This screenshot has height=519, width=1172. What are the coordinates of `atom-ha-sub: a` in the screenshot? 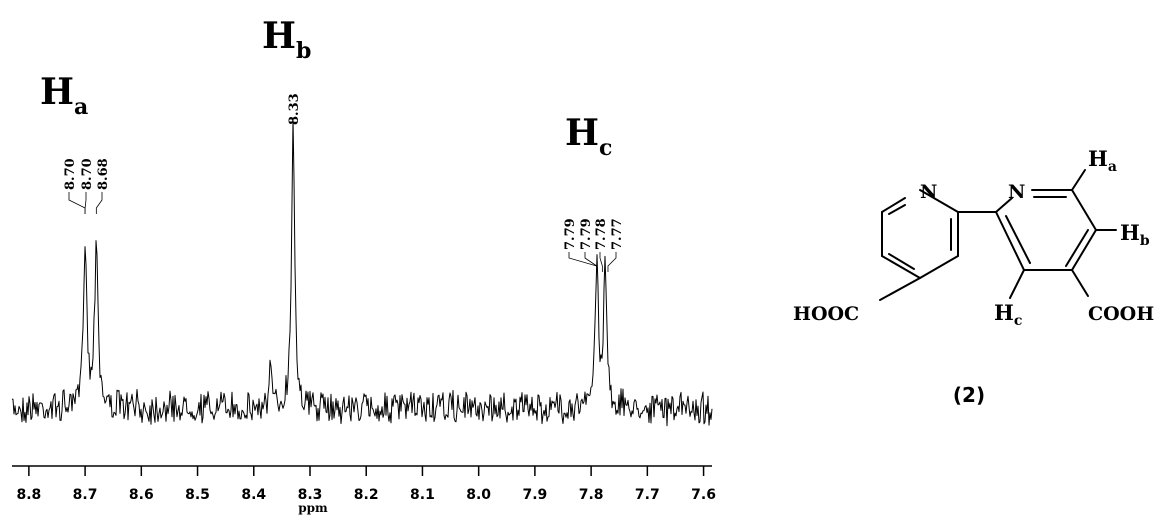 It's located at (1112, 167).